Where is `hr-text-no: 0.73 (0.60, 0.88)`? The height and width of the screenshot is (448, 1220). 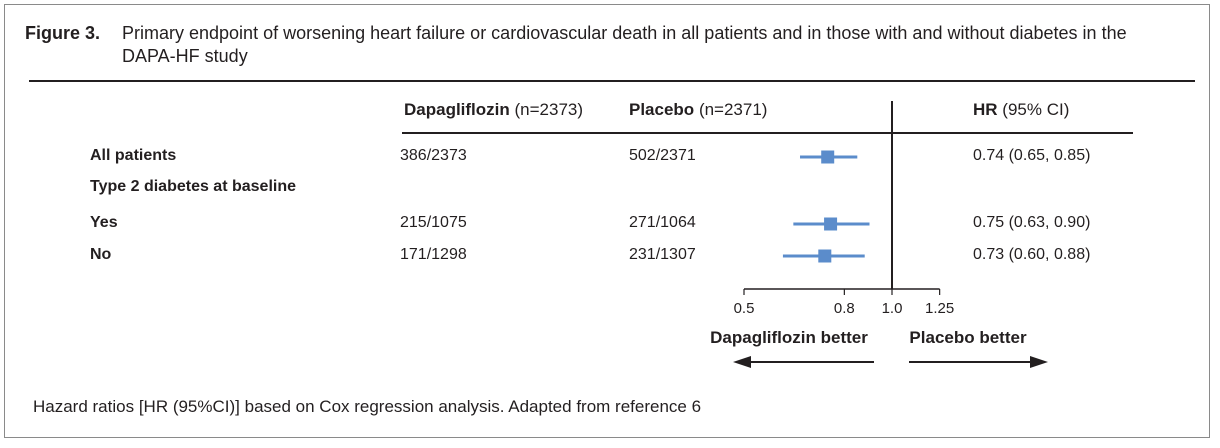
hr-text-no: 0.73 (0.60, 0.88) is located at coordinates (1032, 254).